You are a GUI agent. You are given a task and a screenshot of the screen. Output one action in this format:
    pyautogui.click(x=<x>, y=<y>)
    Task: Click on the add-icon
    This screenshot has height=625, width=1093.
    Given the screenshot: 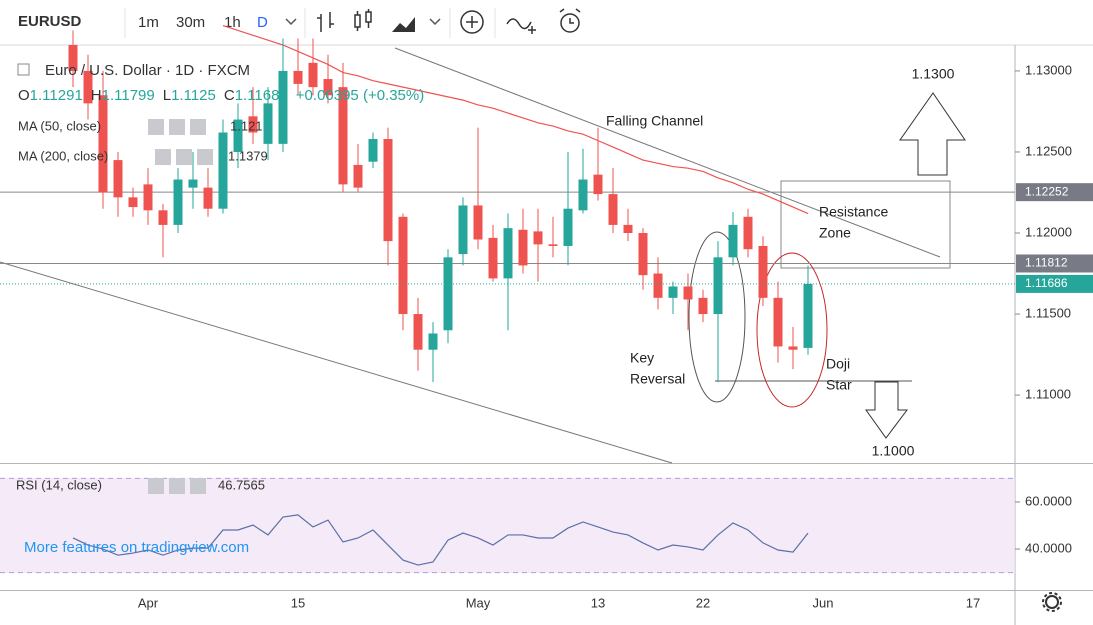 What is the action you would take?
    pyautogui.click(x=472, y=22)
    